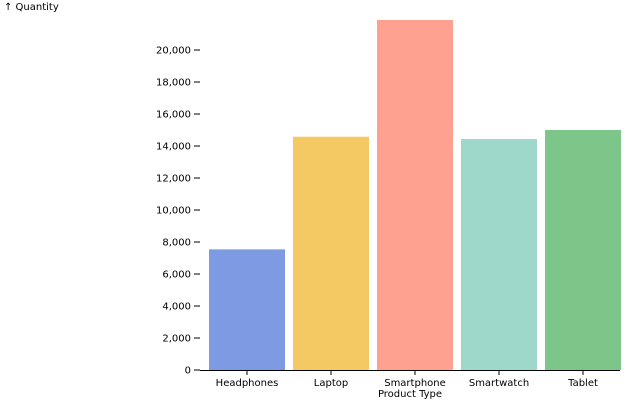 This screenshot has height=400, width=640. Describe the element at coordinates (331, 383) in the screenshot. I see `x-tick-label: Laptop` at that location.